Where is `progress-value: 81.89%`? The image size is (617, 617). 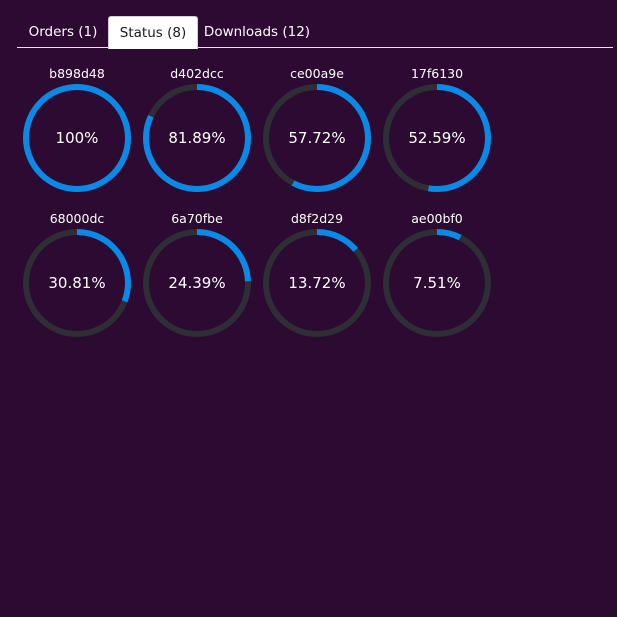
progress-value: 81.89% is located at coordinates (197, 138).